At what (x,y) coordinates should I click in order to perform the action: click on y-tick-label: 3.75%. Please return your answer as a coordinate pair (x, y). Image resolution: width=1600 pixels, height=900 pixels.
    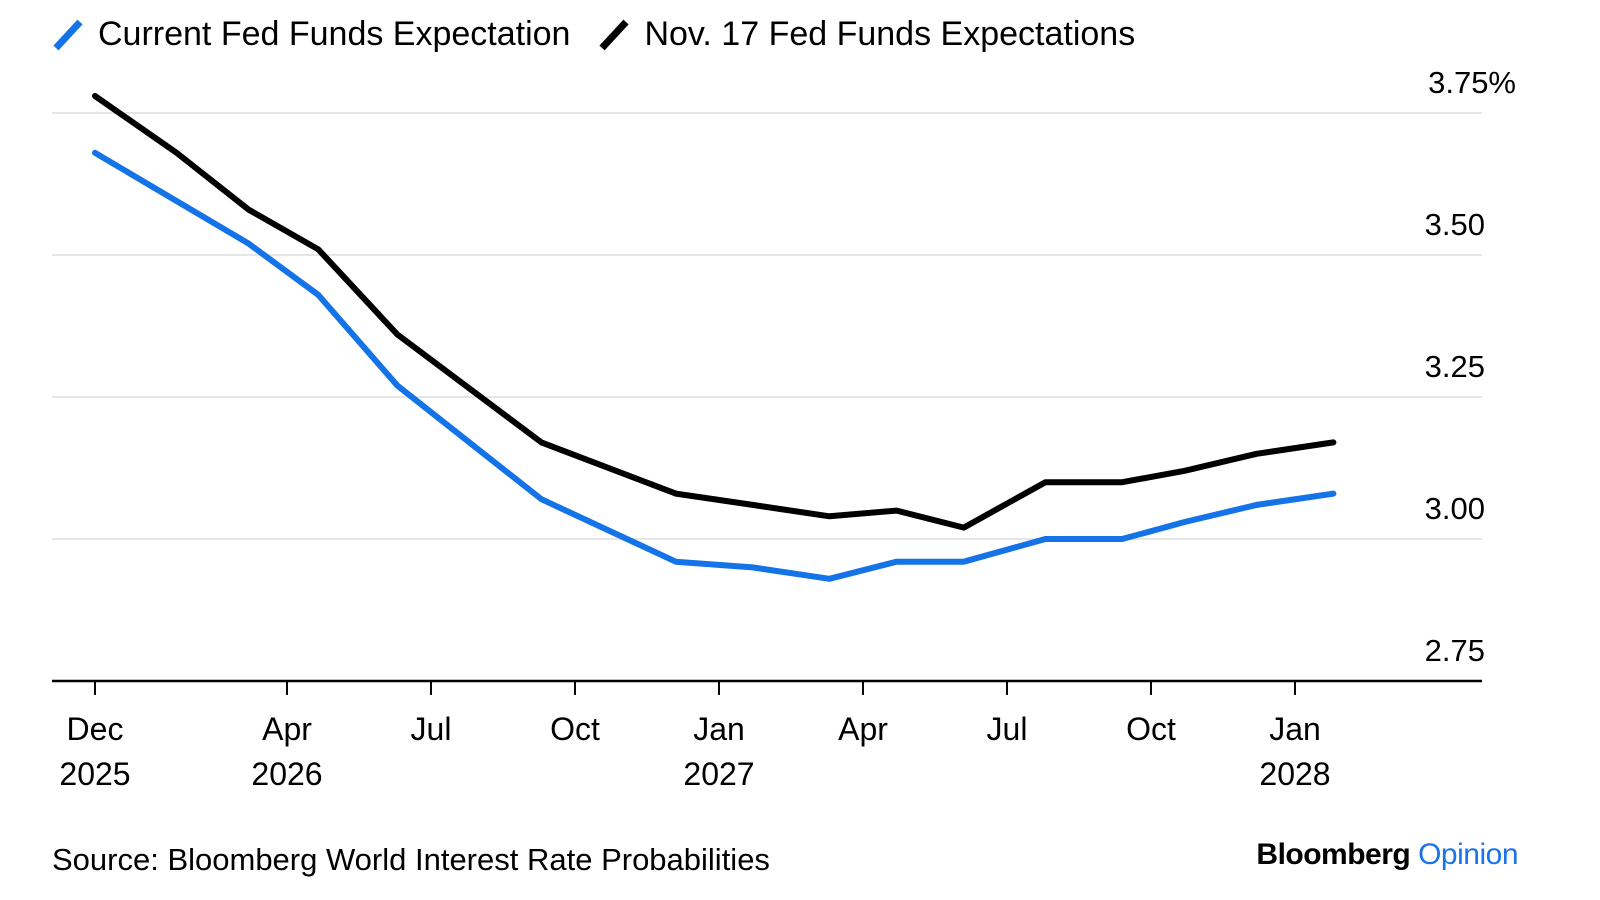
    Looking at the image, I should click on (1472, 82).